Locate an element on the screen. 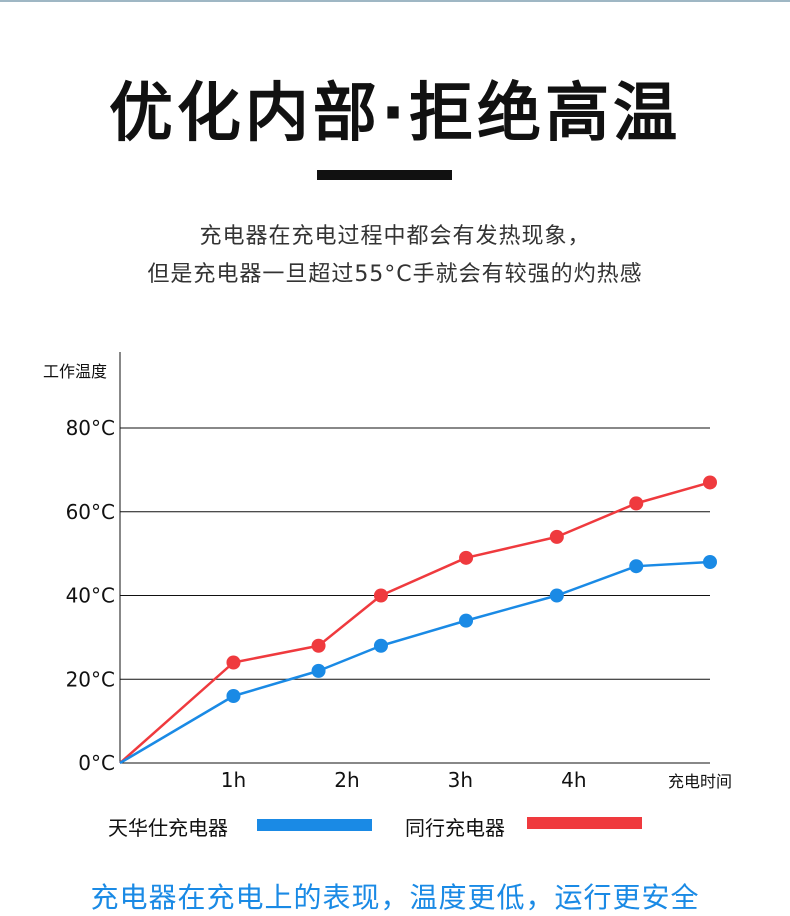 Image resolution: width=790 pixels, height=916 pixels. x-tick-label-0: 1h is located at coordinates (233, 780).